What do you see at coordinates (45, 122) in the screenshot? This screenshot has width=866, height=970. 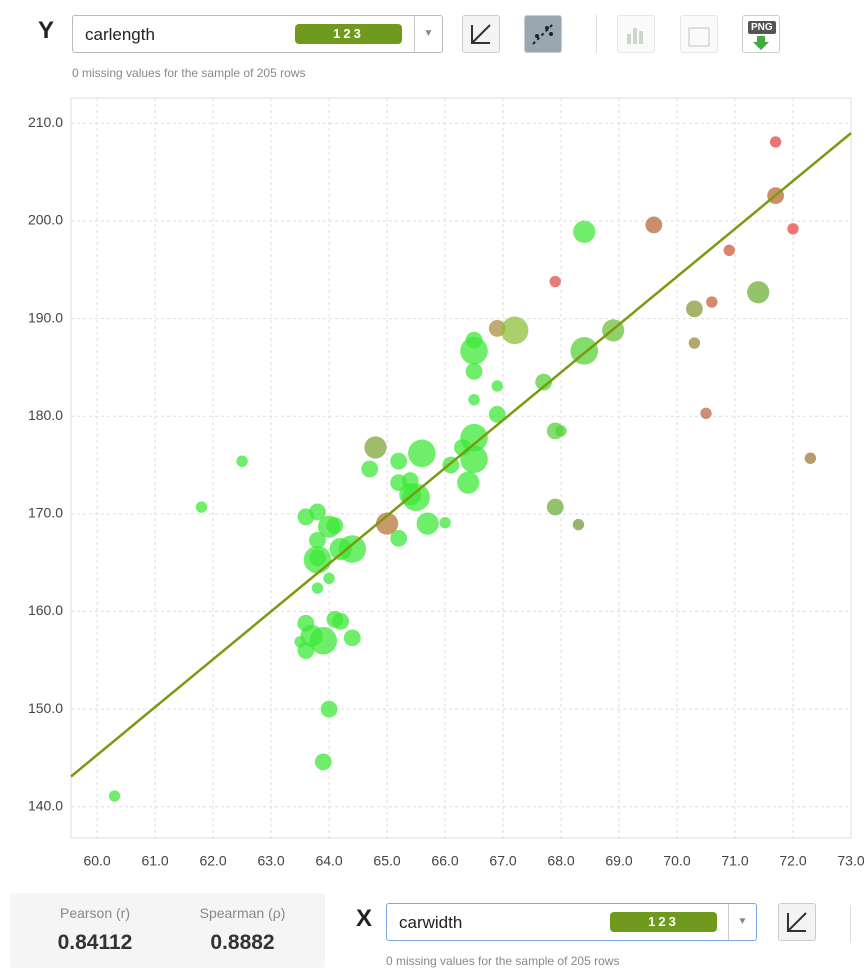 I see `y-tick-label: 210.0` at bounding box center [45, 122].